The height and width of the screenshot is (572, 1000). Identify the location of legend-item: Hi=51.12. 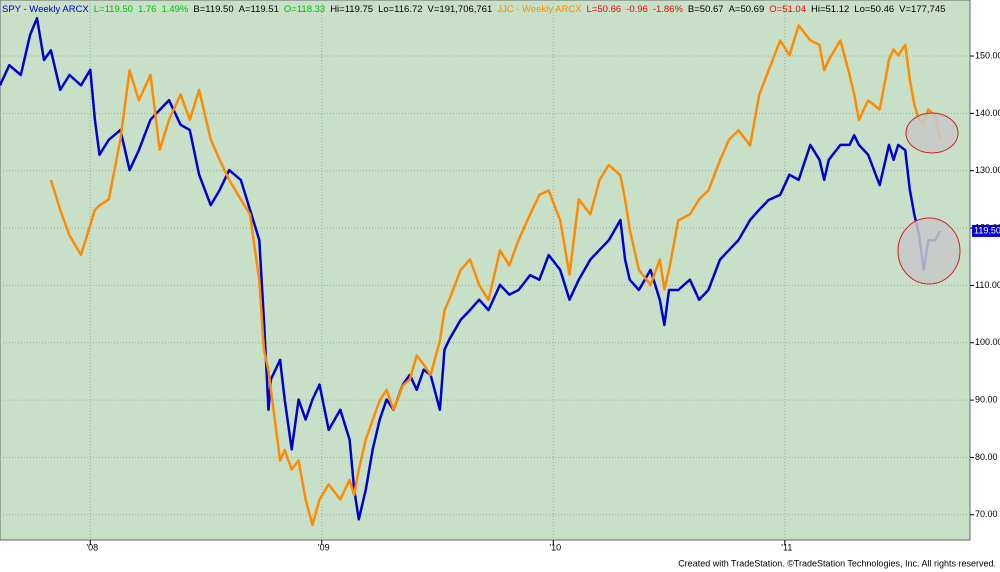
(830, 9).